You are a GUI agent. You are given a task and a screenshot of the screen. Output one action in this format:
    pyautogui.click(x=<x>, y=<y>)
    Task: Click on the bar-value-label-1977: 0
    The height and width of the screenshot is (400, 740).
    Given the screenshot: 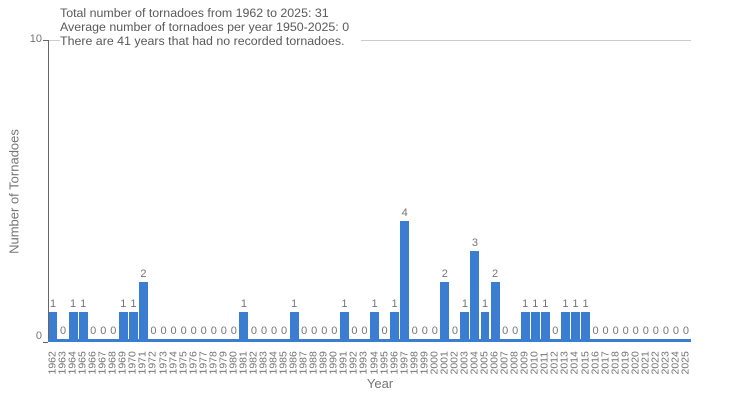 What is the action you would take?
    pyautogui.click(x=203, y=331)
    